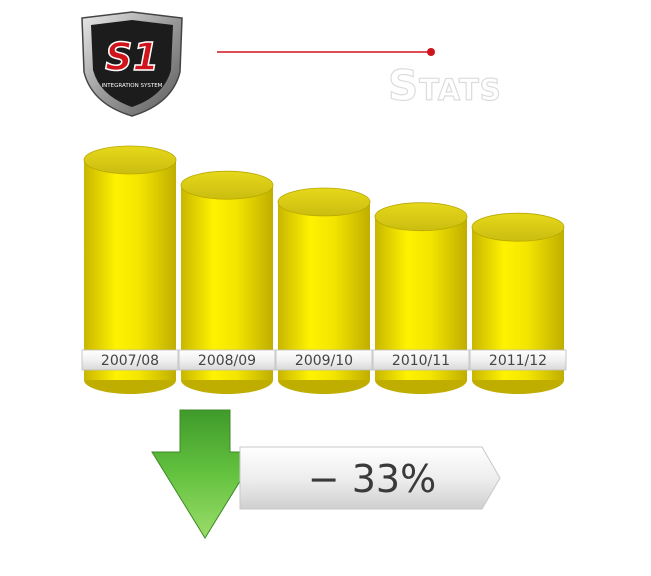  Describe the element at coordinates (205, 474) in the screenshot. I see `down-arrow-icon` at that location.